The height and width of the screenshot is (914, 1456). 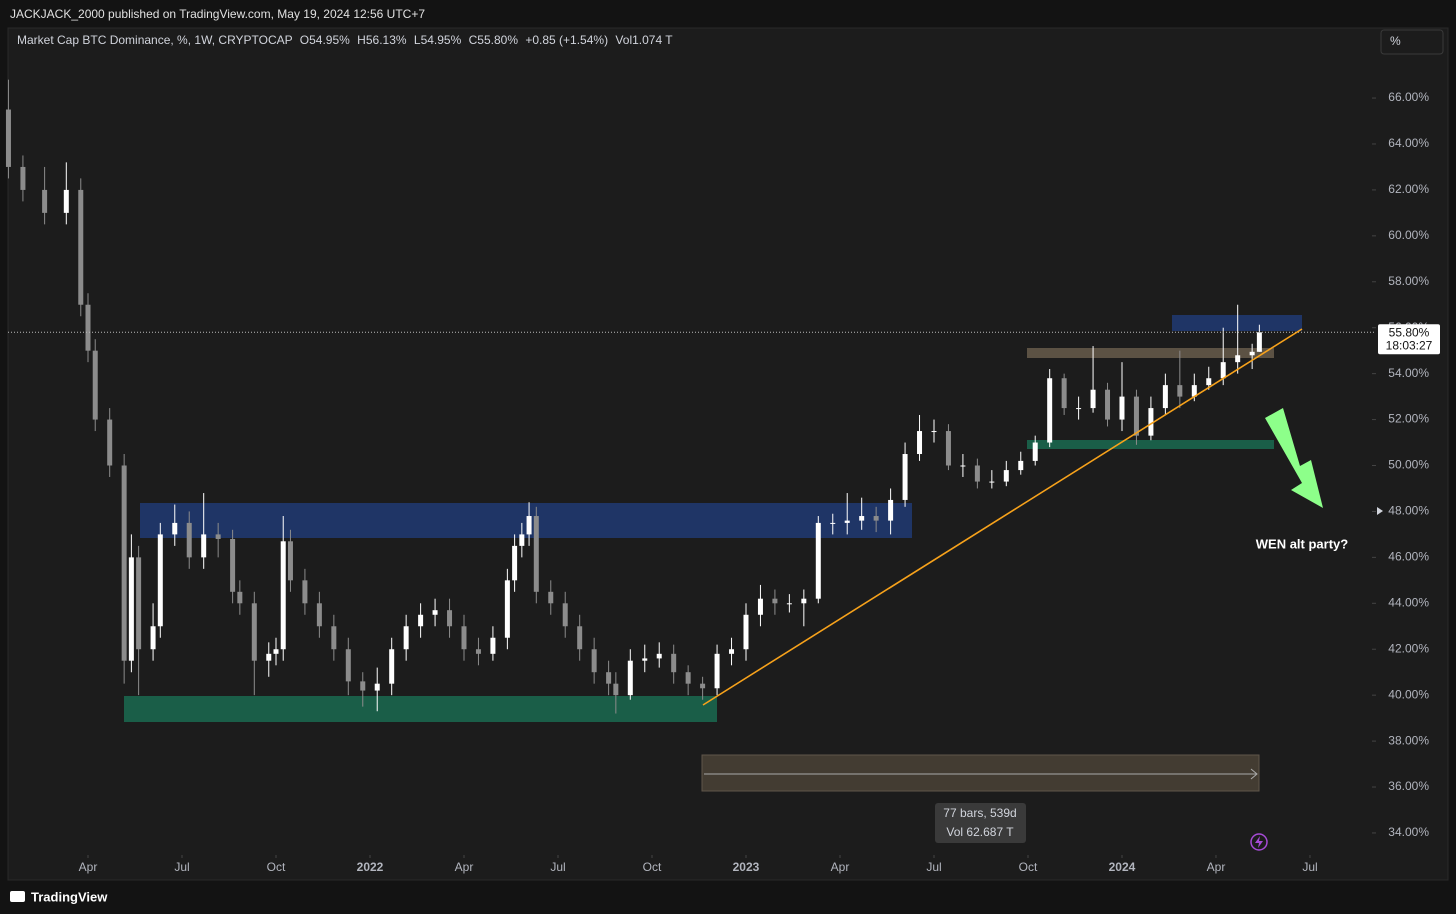 I want to click on y-tick-label: 38.00%, so click(x=1408, y=740).